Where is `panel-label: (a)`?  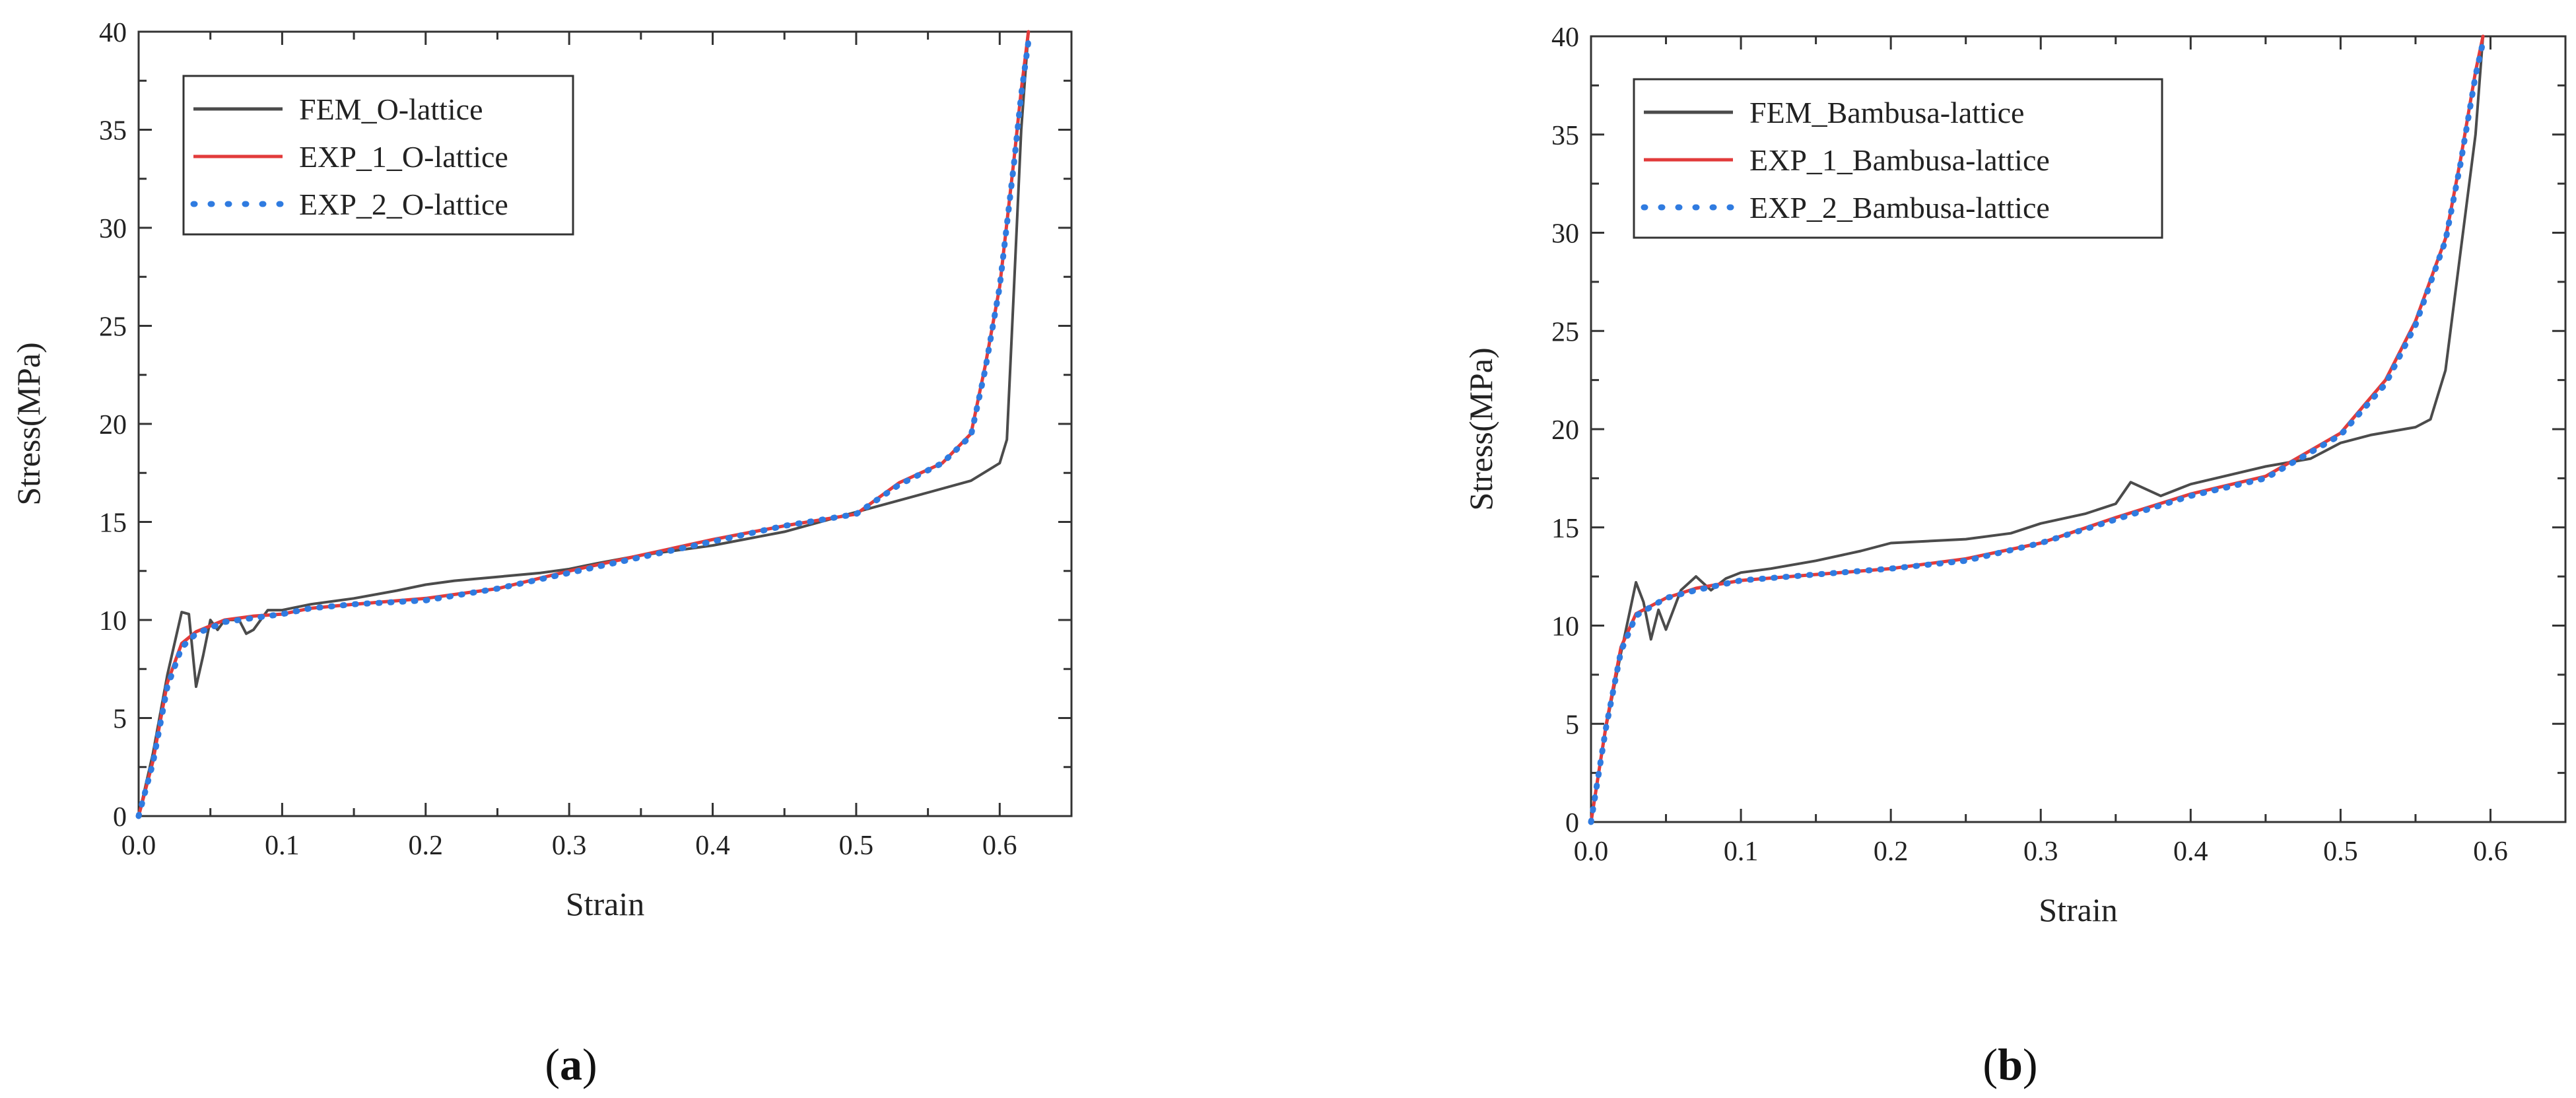 panel-label: (a) is located at coordinates (571, 1064).